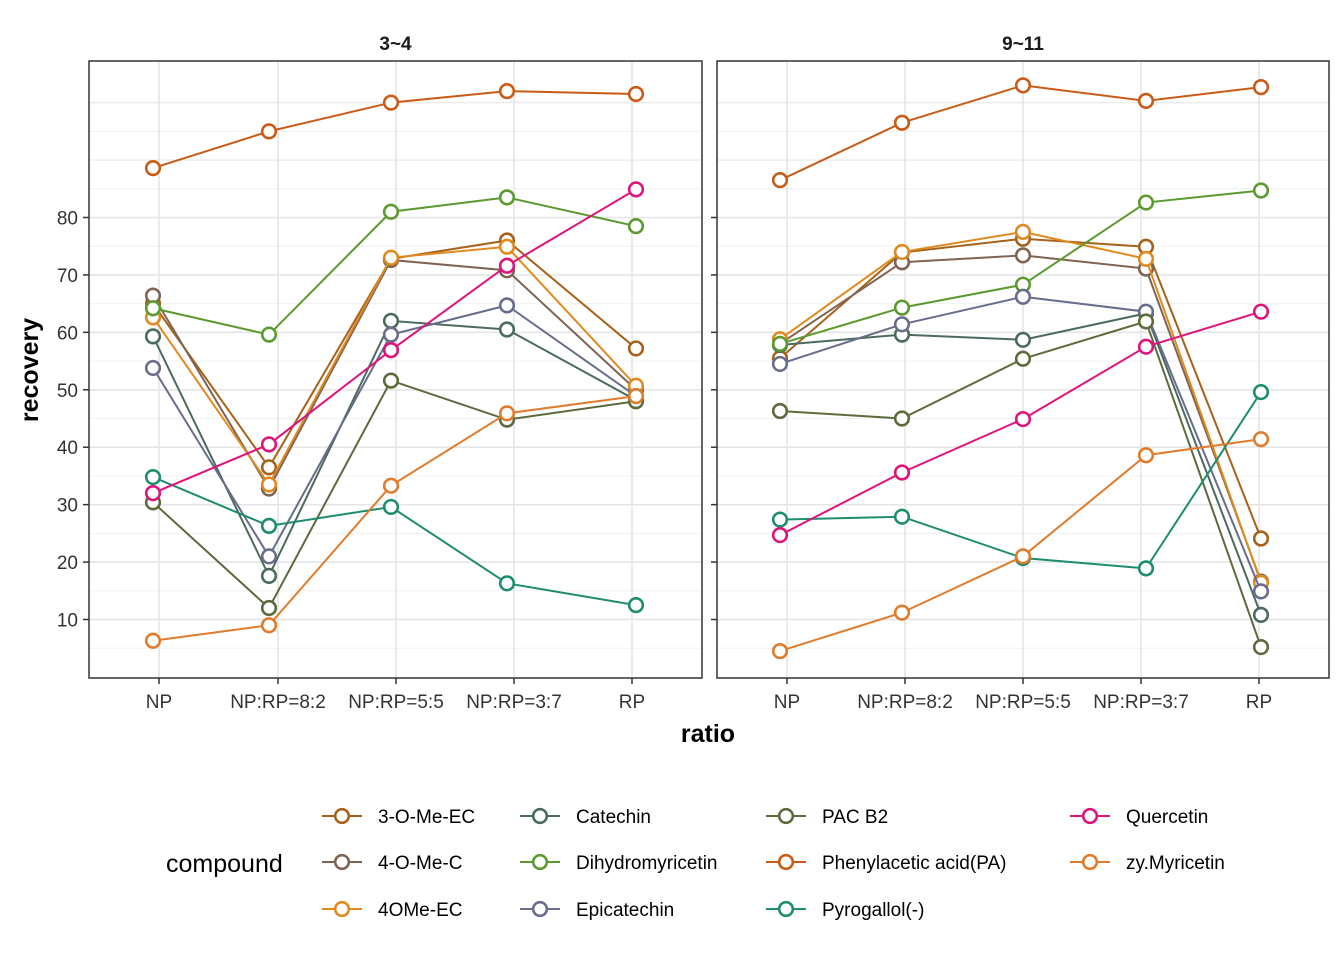 This screenshot has height=960, width=1344. Describe the element at coordinates (646, 863) in the screenshot. I see `legend-label: Dihydromyricetin` at that location.